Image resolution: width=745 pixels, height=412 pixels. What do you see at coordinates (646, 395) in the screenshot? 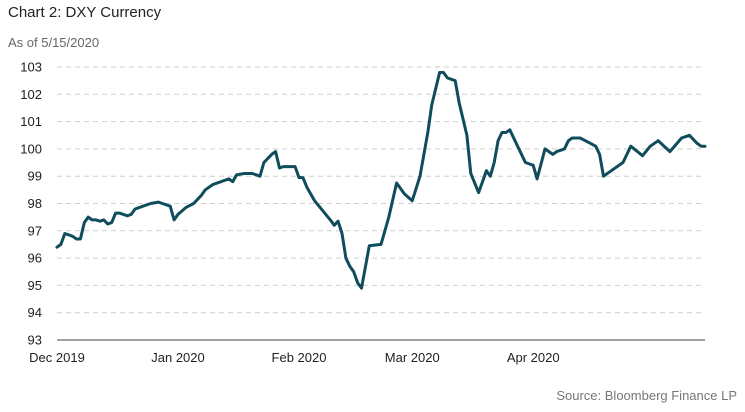
I see `source-note: Source: Bloomberg Finance LP` at bounding box center [646, 395].